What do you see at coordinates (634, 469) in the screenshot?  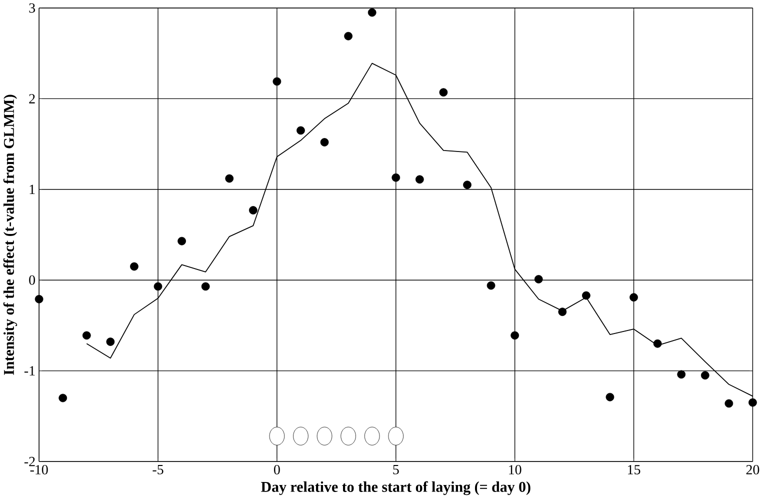 I see `x-tick-label: 15` at bounding box center [634, 469].